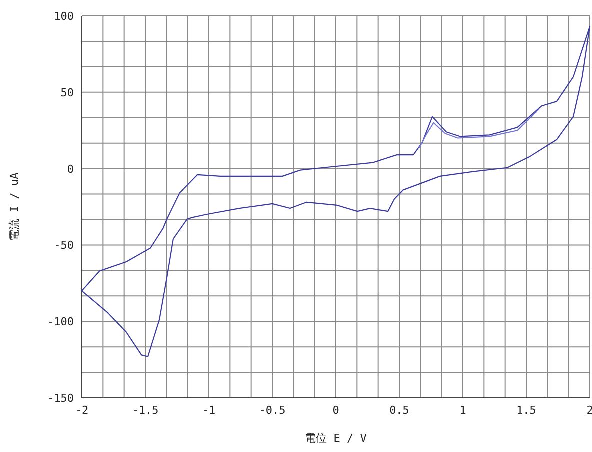 This screenshot has width=592, height=452. Describe the element at coordinates (272, 410) in the screenshot. I see `x-tick-label: -0.5` at that location.